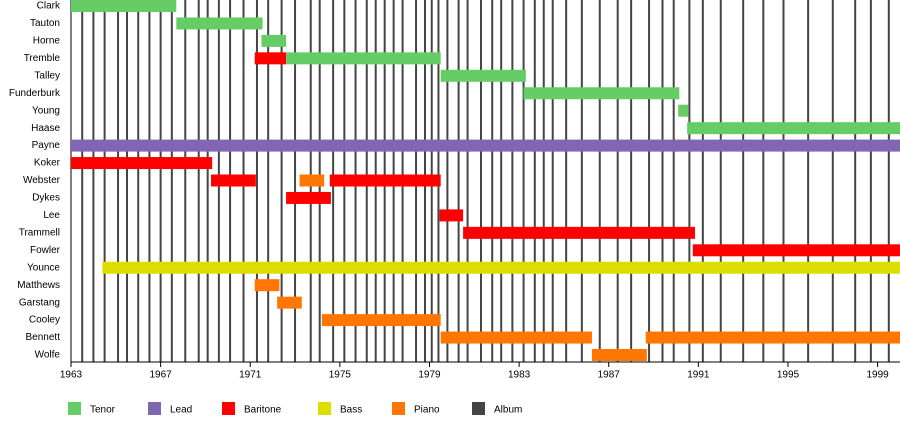 Image resolution: width=900 pixels, height=437 pixels. I want to click on legend-label: Baritone, so click(263, 410).